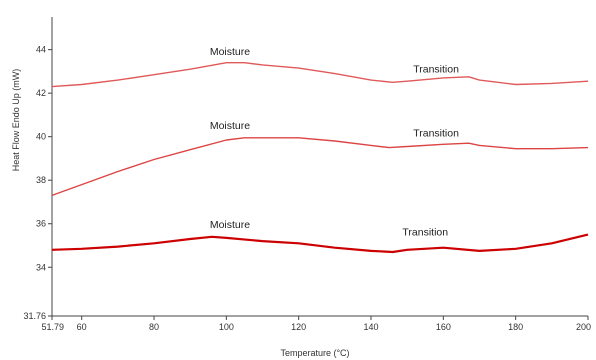  I want to click on x-tick-label: 100, so click(226, 327).